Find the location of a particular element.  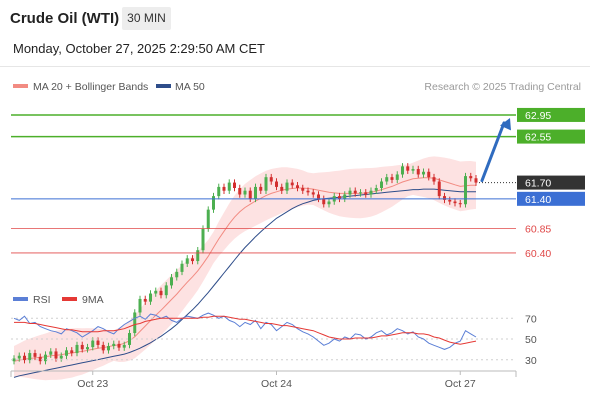

rsi-tick-label: 70 is located at coordinates (531, 319).